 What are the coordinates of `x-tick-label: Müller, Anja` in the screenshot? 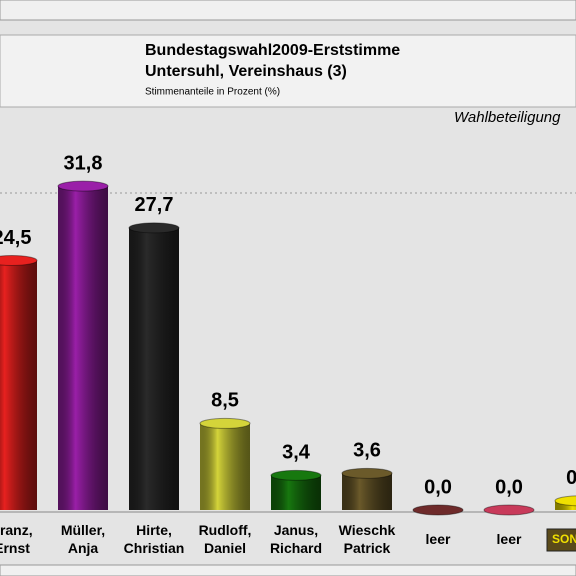 It's located at (83, 539).